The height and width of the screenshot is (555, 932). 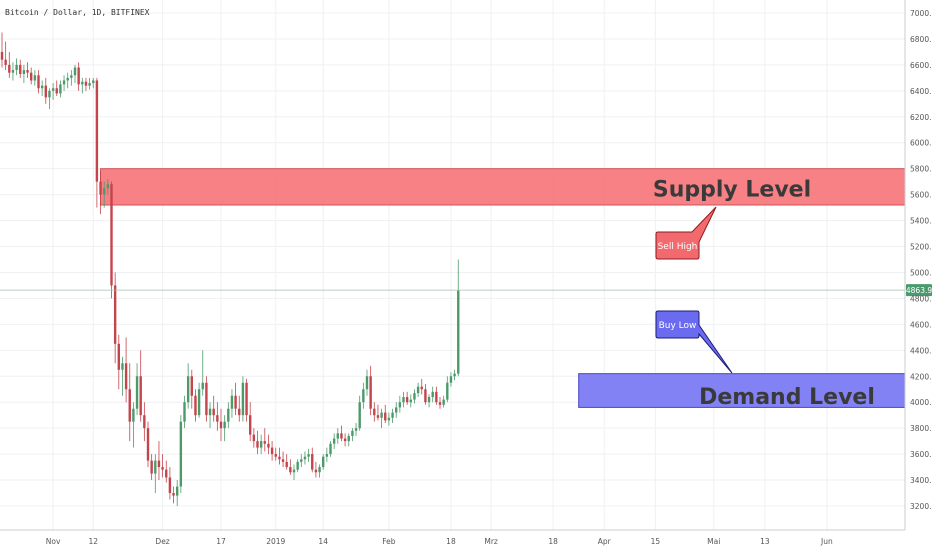 I want to click on y-tick-label: 6200.0, so click(x=921, y=117).